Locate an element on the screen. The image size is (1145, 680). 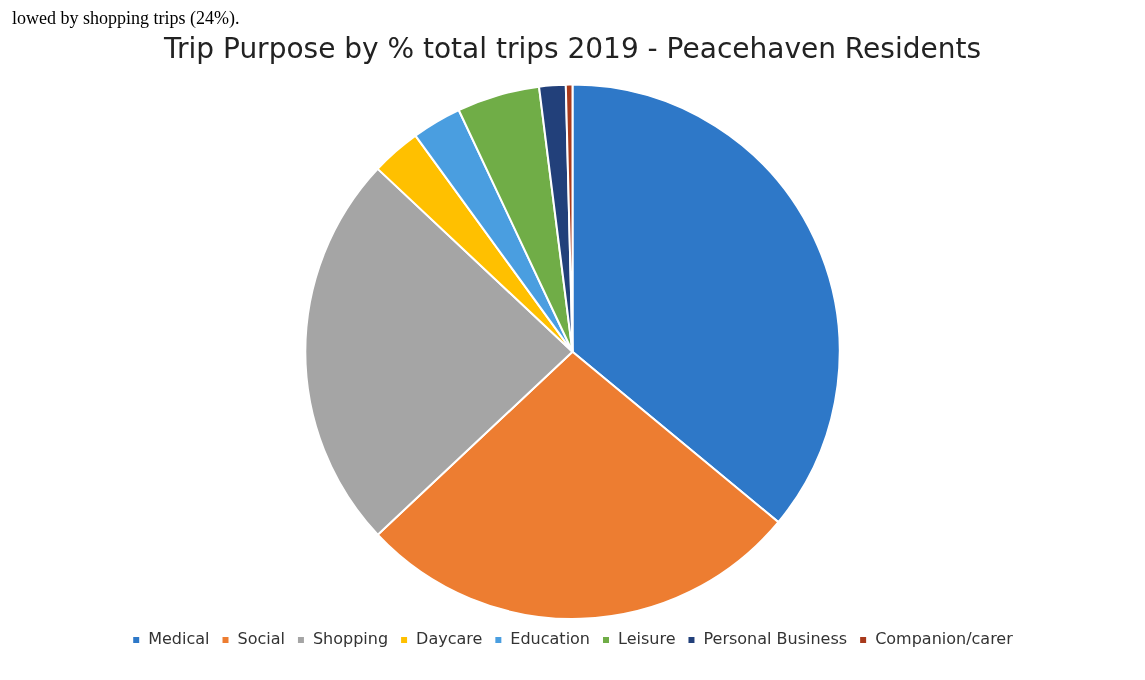
legend-label: Companion/carer is located at coordinates (944, 639).